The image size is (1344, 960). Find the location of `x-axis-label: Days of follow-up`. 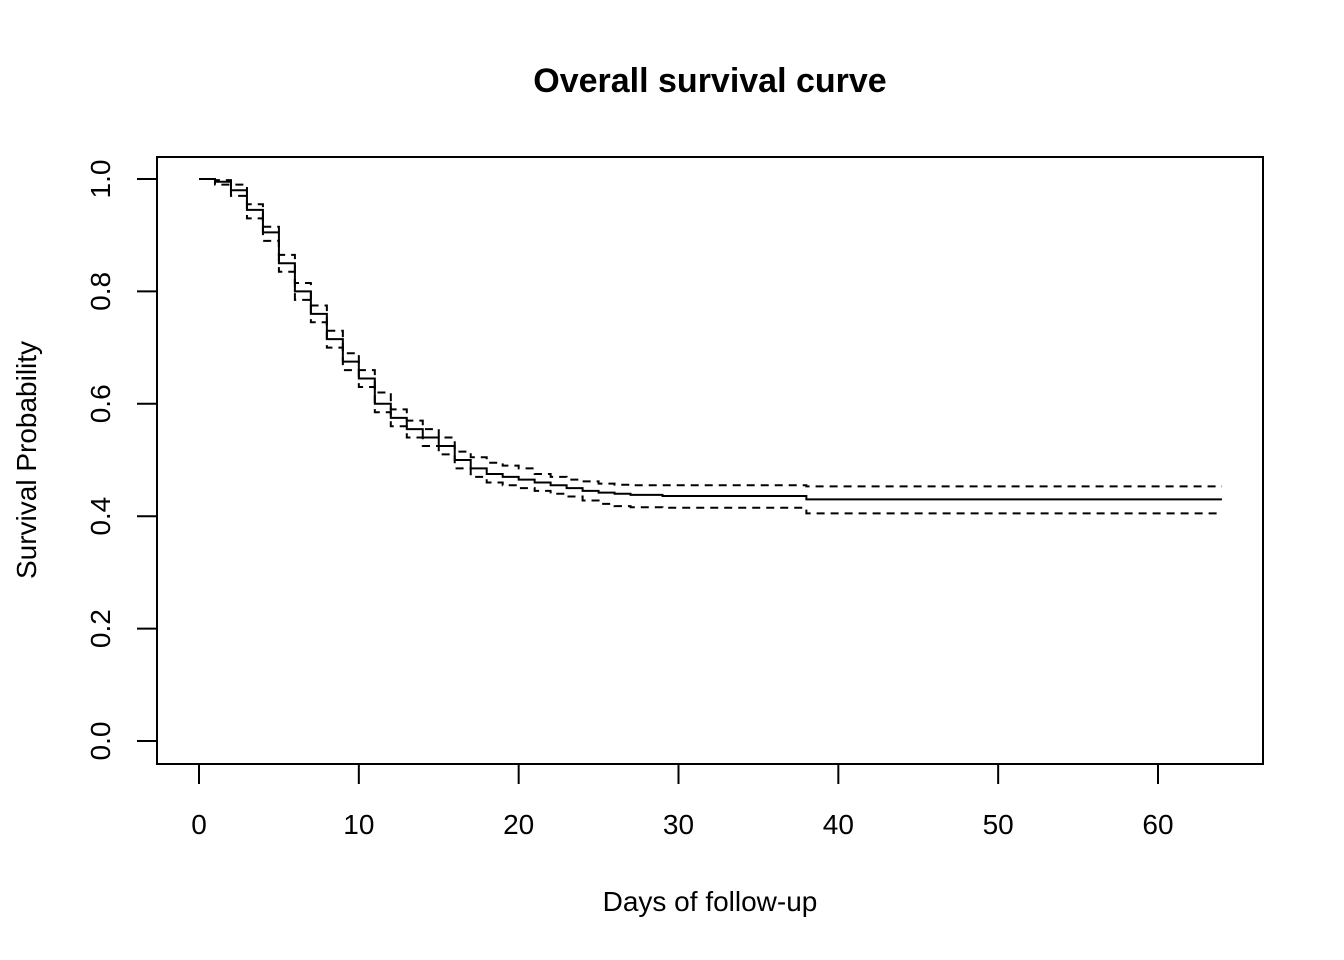

x-axis-label: Days of follow-up is located at coordinates (710, 901).